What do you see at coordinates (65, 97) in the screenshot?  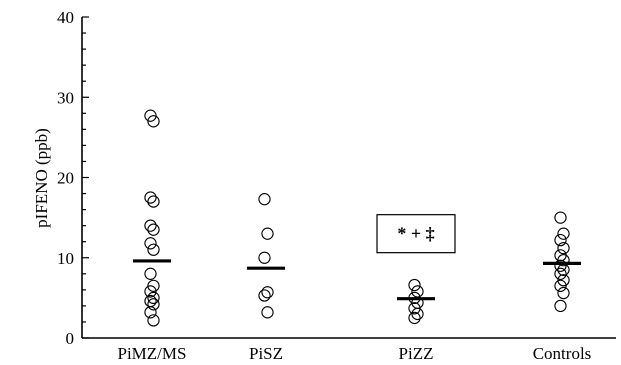 I see `y-tick-label: 30` at bounding box center [65, 97].